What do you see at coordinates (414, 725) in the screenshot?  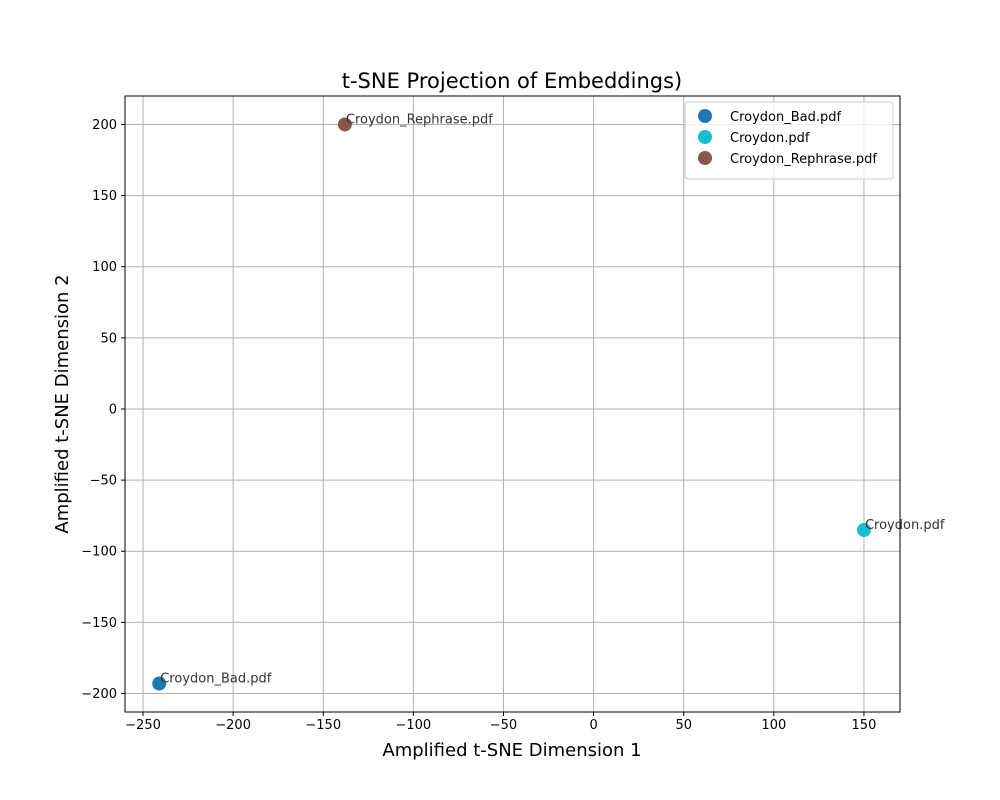 I see `x-tick-label: −100` at bounding box center [414, 725].